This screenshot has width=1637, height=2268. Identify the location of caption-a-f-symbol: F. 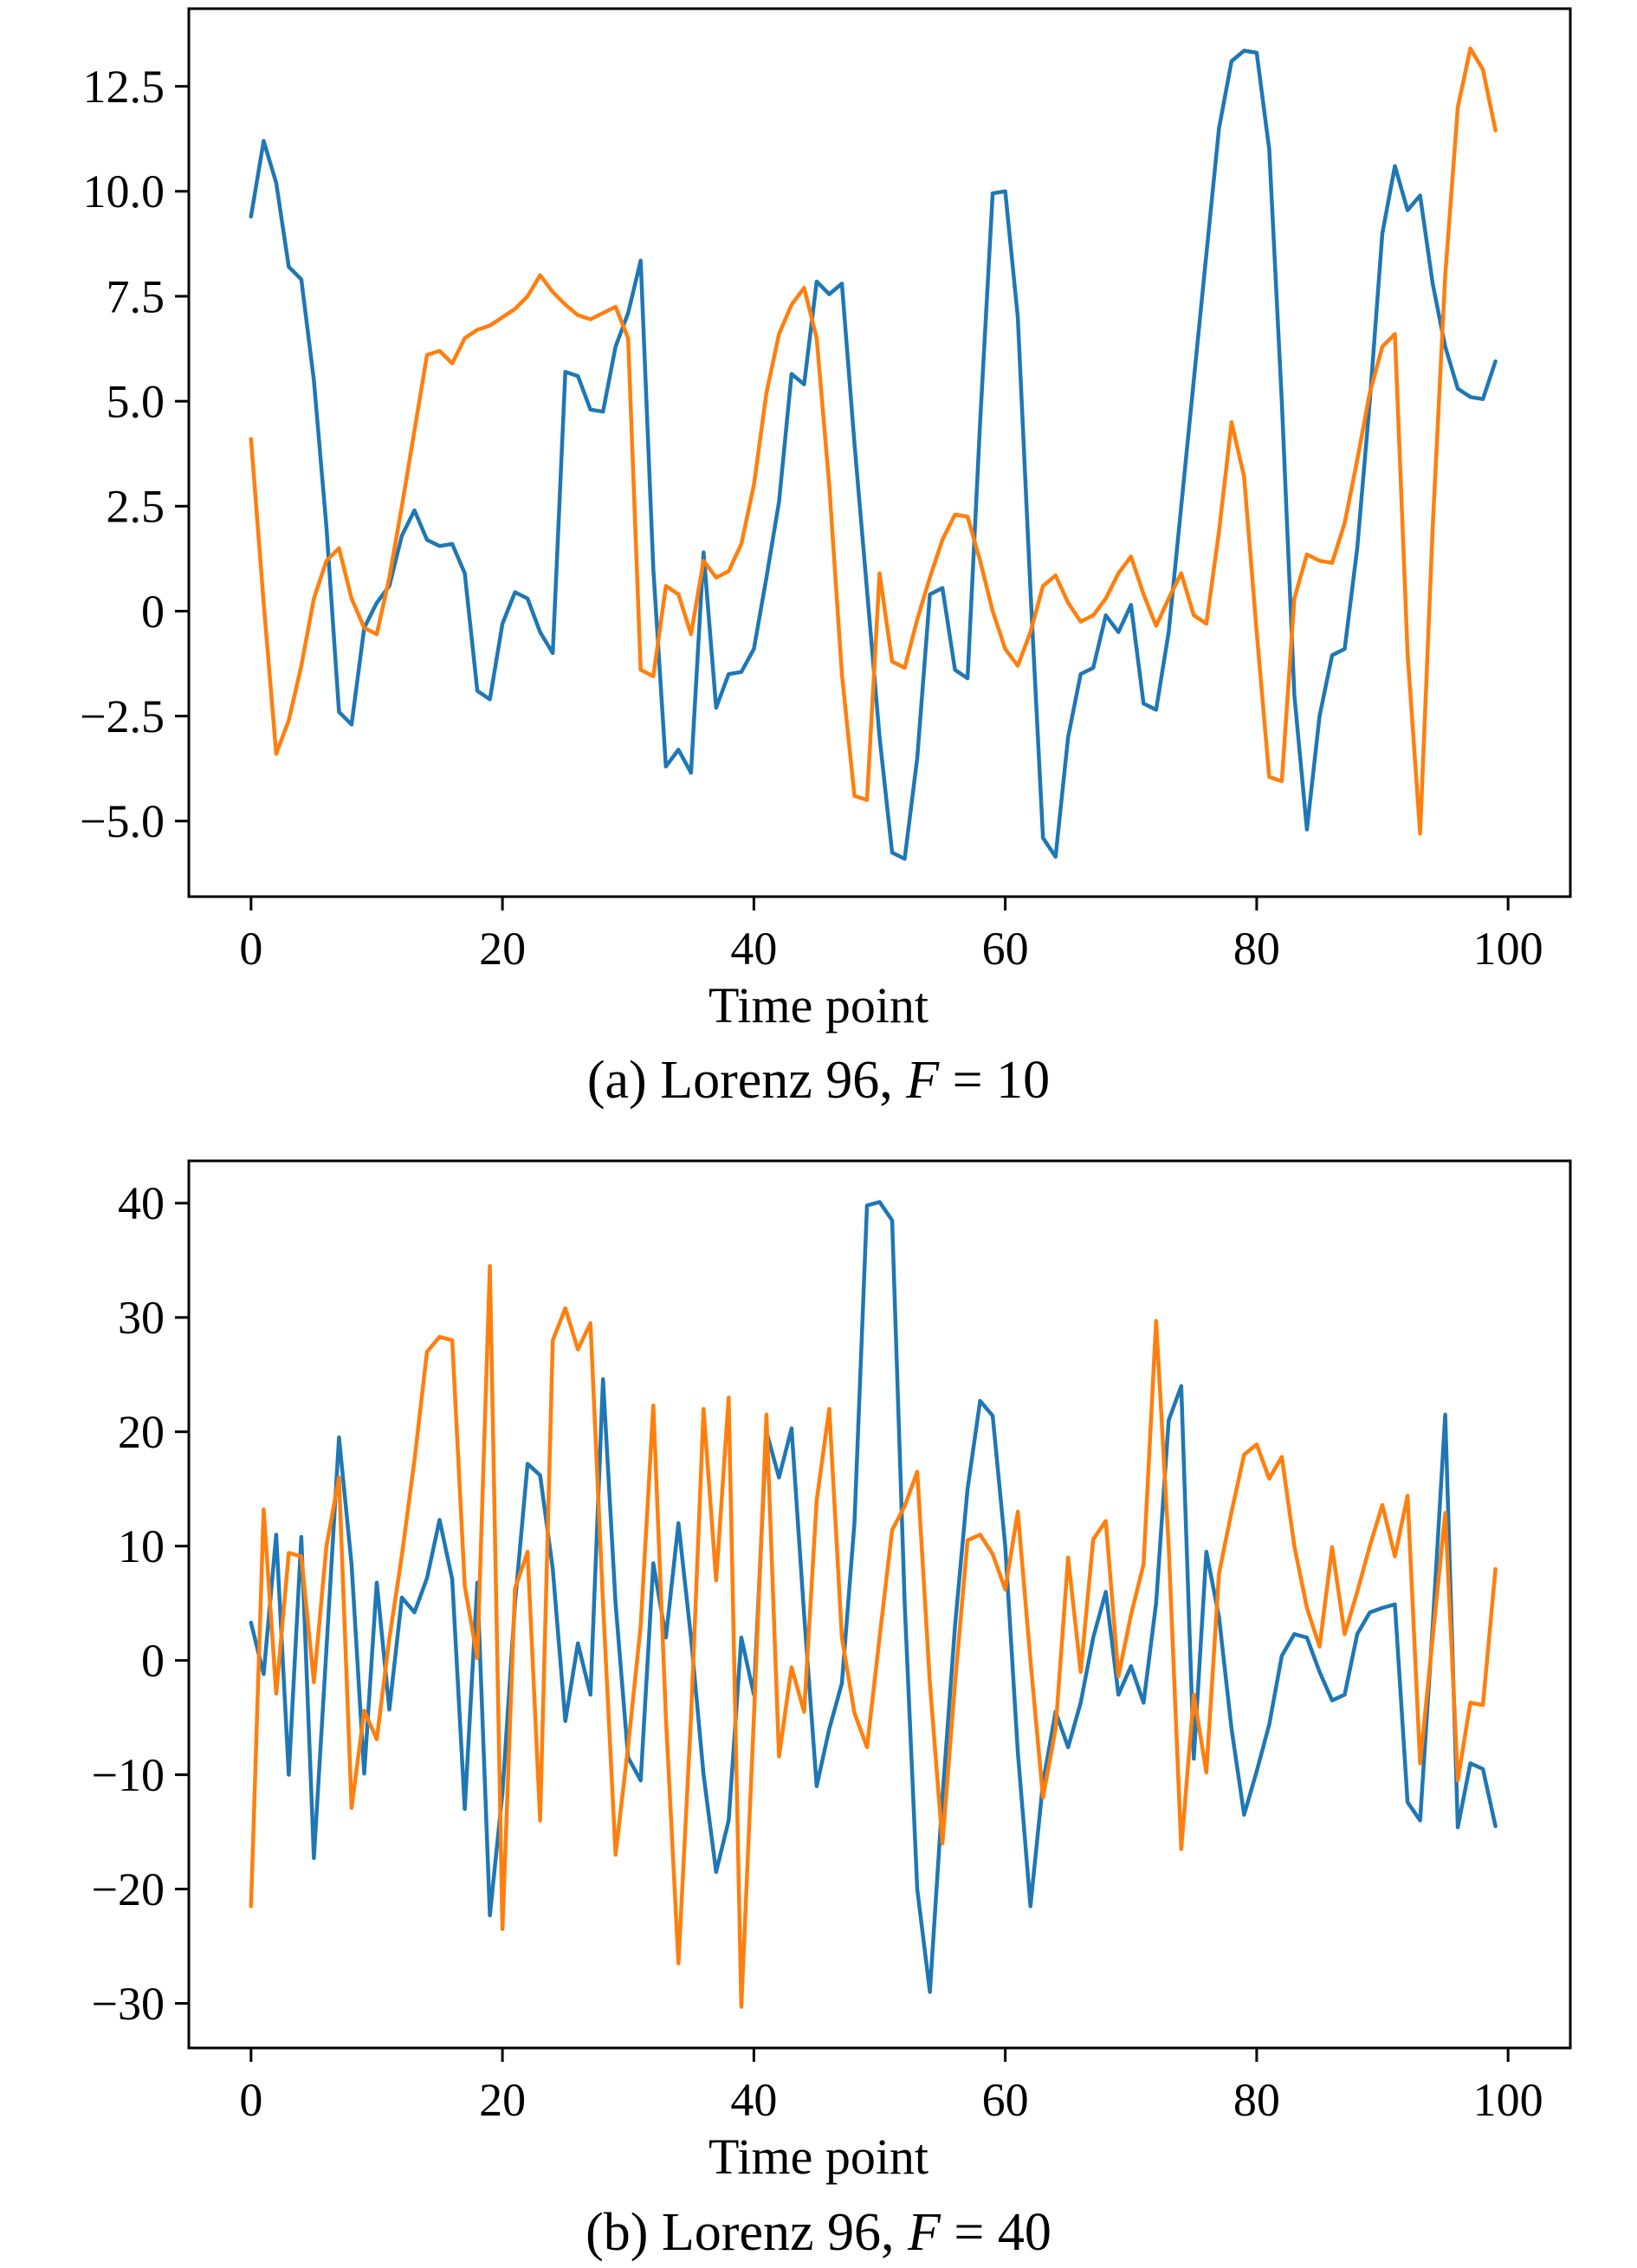
(923, 1080).